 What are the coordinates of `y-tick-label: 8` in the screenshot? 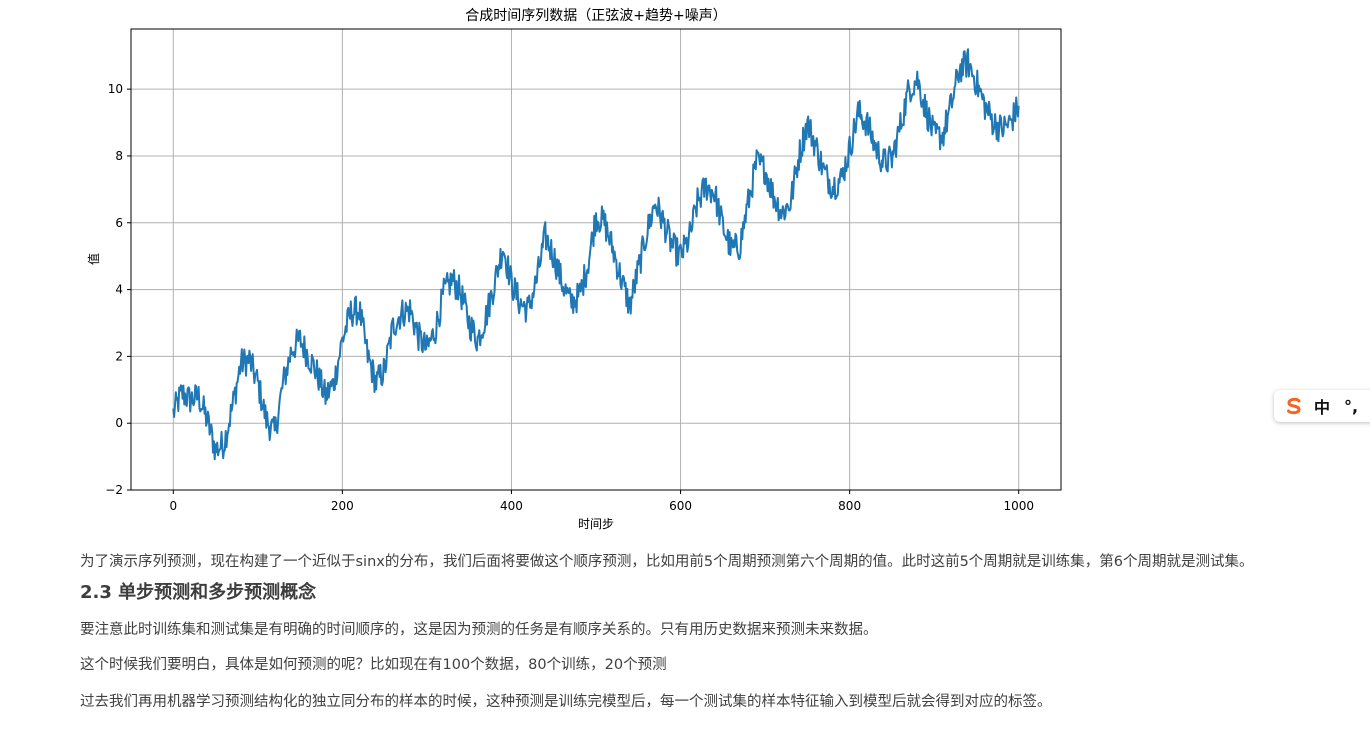 It's located at (119, 156).